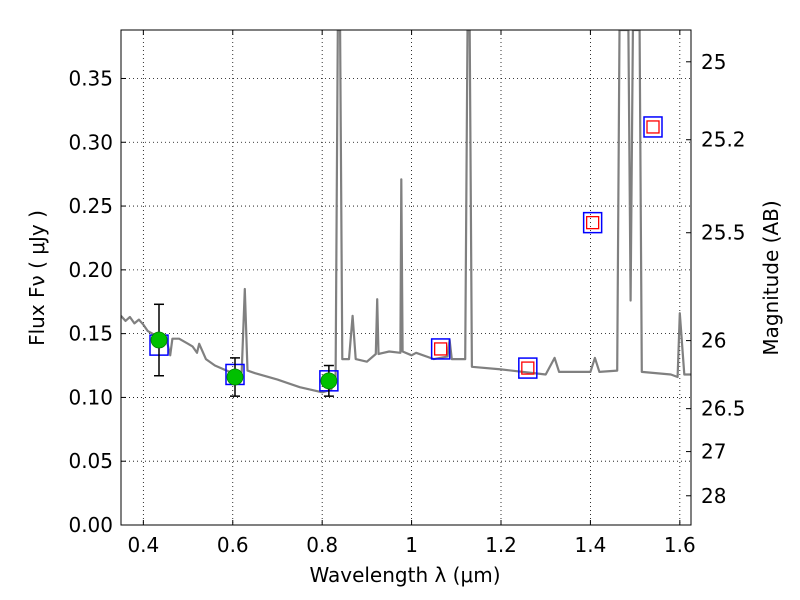 The width and height of the screenshot is (800, 600). Describe the element at coordinates (713, 496) in the screenshot. I see `y2-tick-label: 28` at that location.